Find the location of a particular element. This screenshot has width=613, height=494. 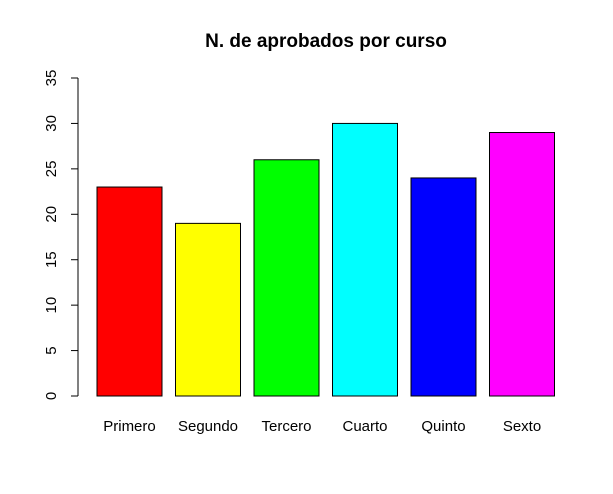

chart-title: N. de aprobados por curso is located at coordinates (326, 41).